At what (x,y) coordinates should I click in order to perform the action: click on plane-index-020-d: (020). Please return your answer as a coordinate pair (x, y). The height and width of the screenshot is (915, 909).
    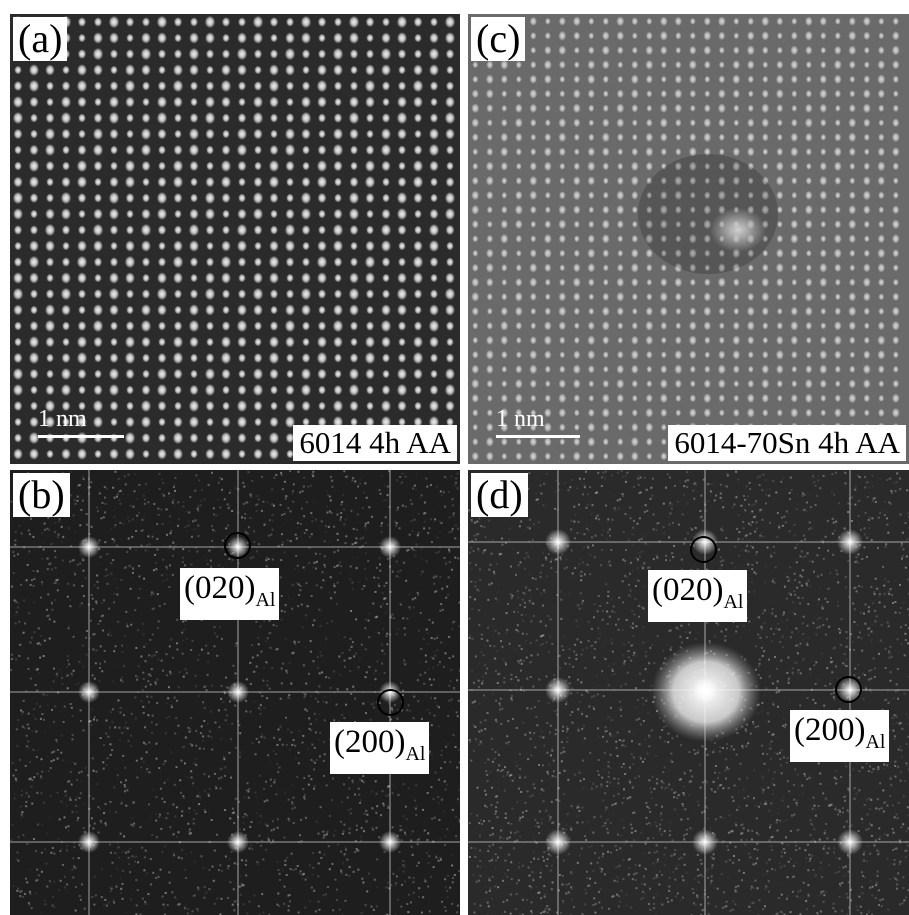
    Looking at the image, I should click on (688, 590).